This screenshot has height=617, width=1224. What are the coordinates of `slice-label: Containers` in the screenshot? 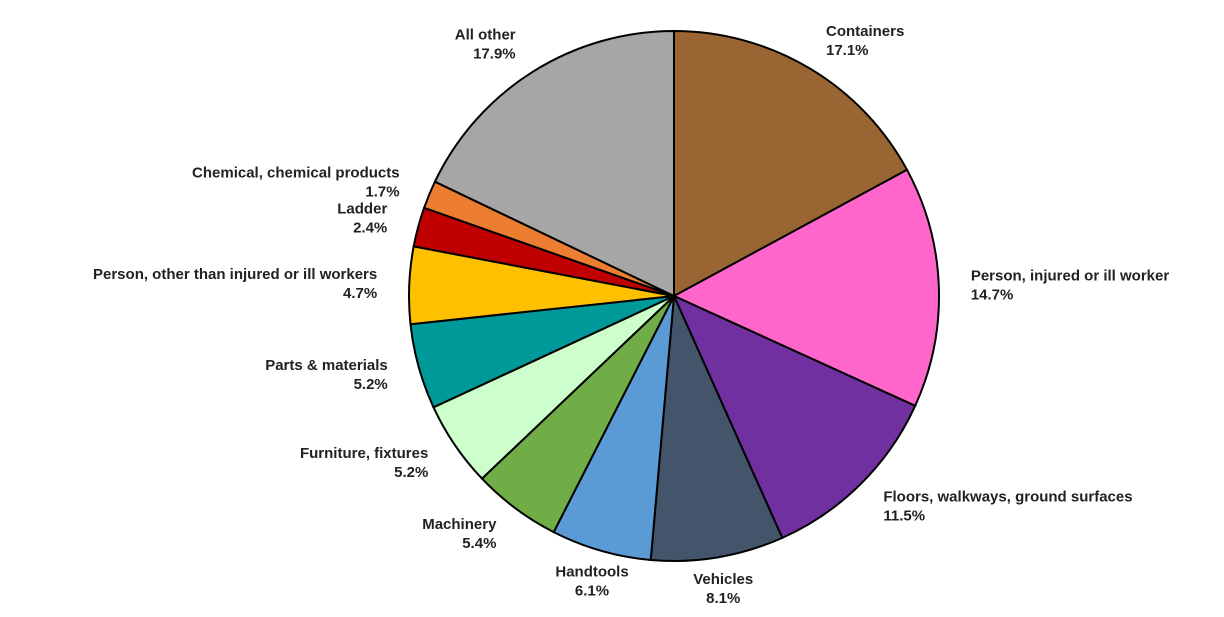 It's located at (865, 31).